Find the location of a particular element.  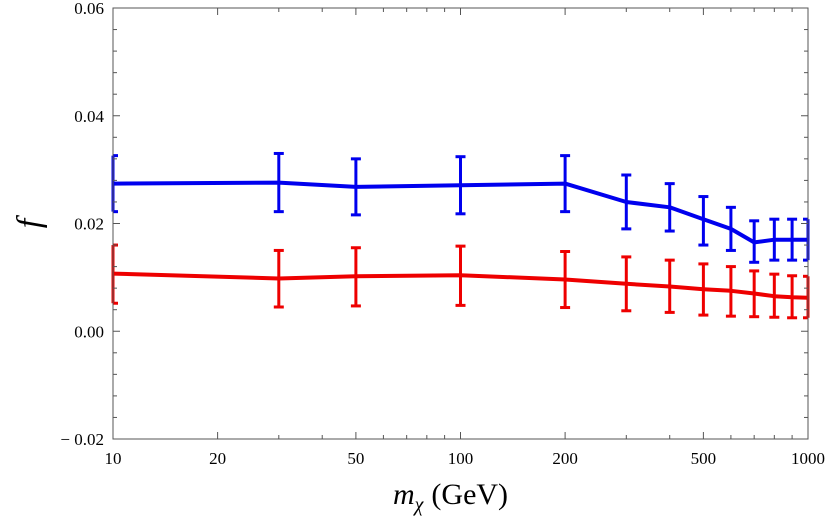

x-axis-title: mχ (GeV) is located at coordinates (450, 497).